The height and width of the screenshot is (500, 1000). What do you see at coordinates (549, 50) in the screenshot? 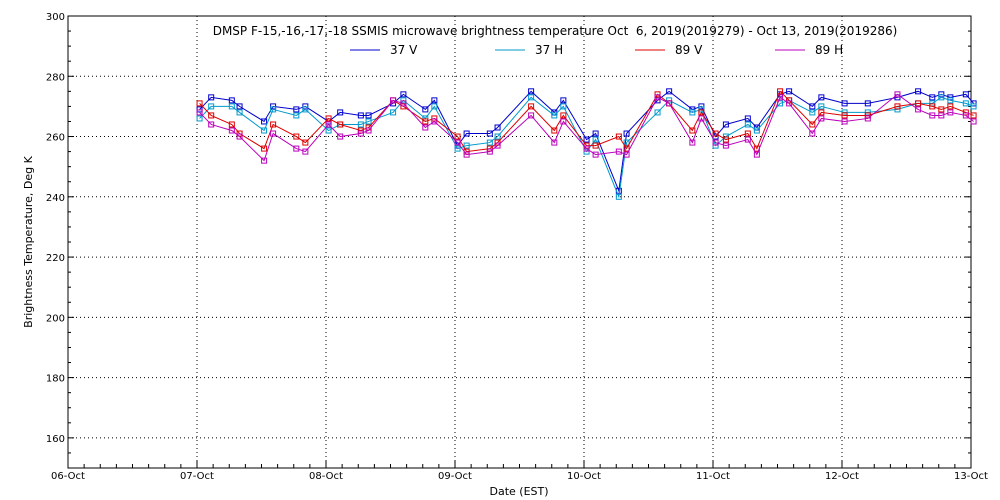
I see `legend-label: 37 H` at bounding box center [549, 50].